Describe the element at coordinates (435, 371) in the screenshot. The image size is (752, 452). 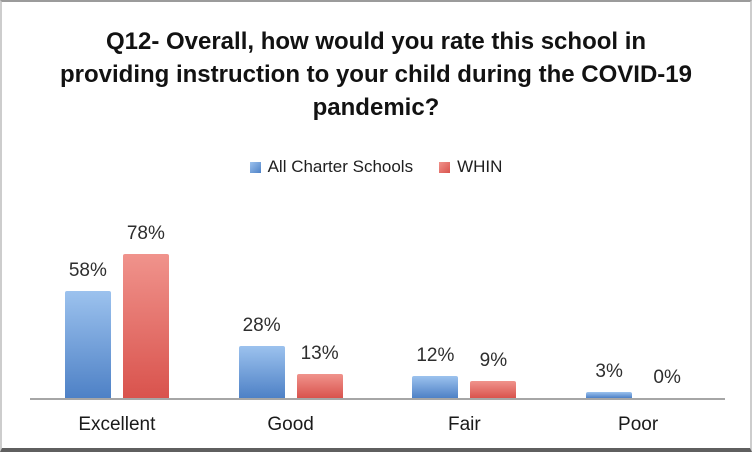
I see `bar-column: 12%` at that location.